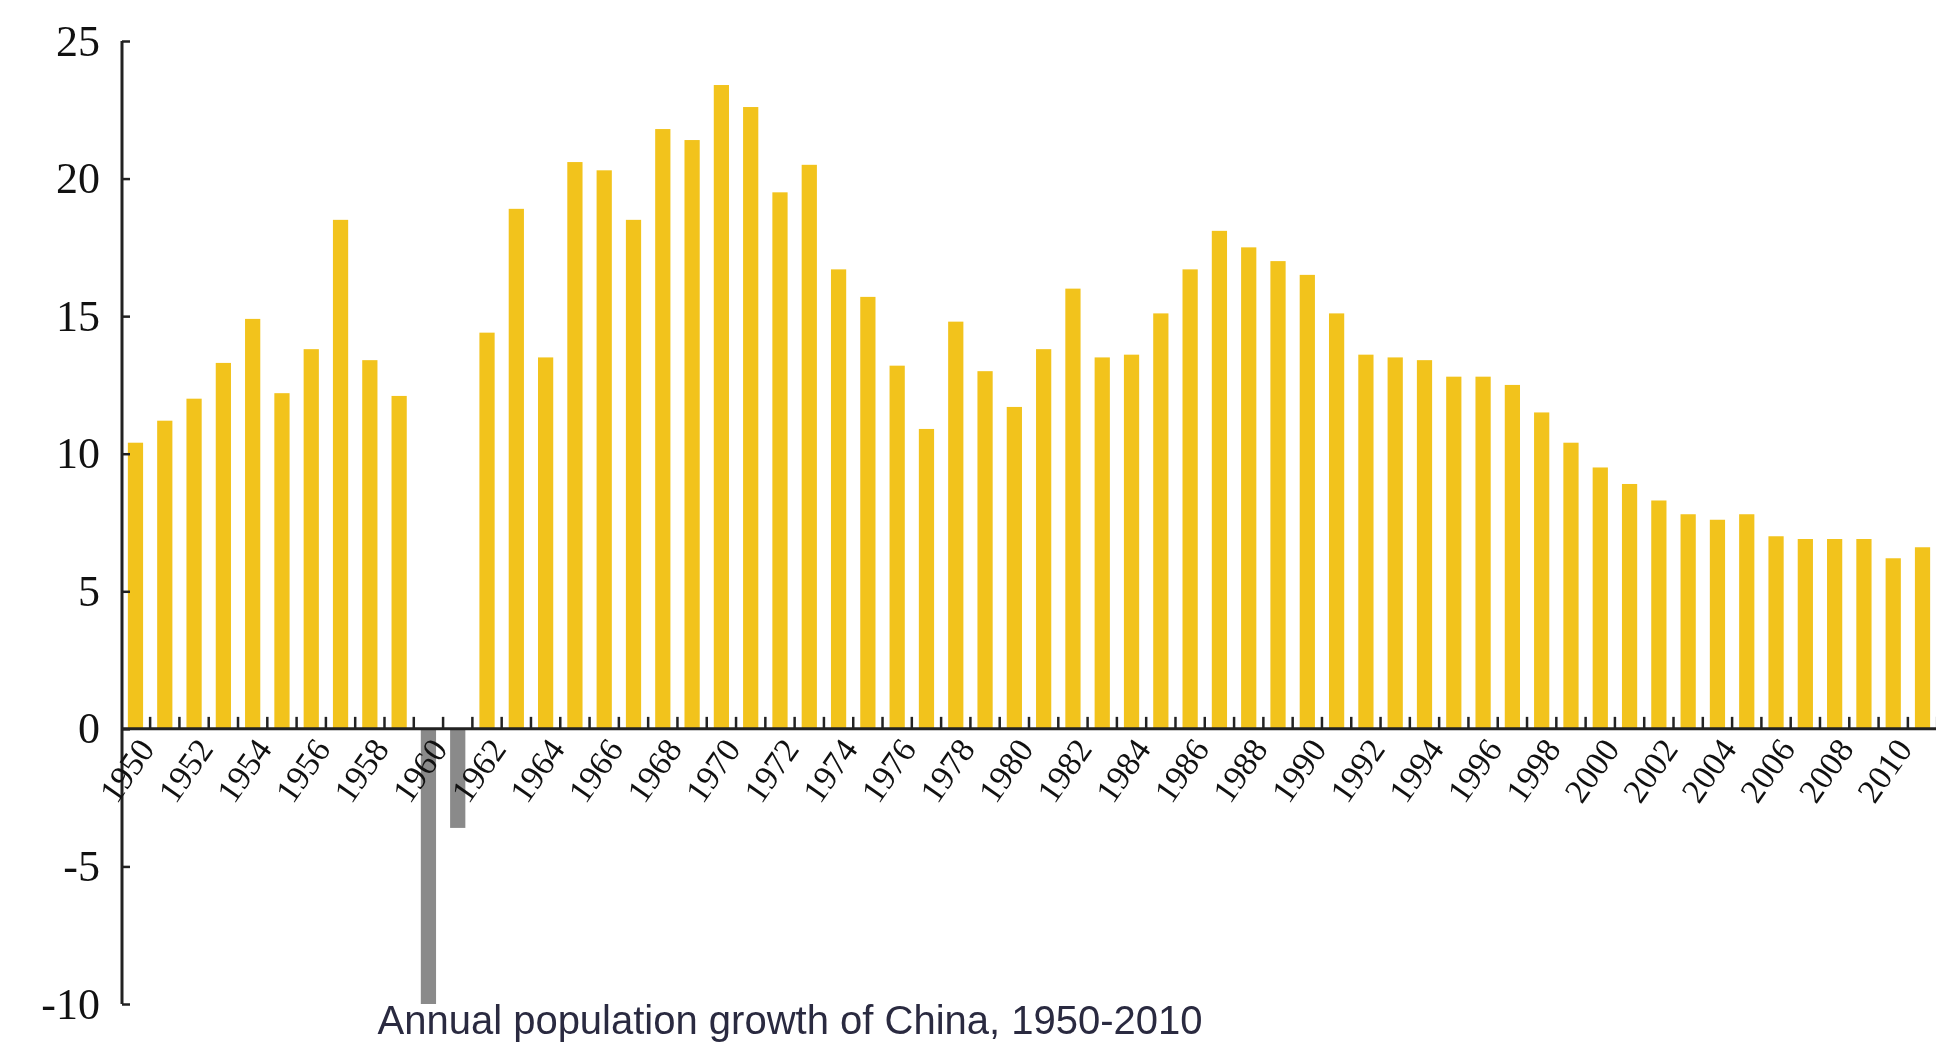 The width and height of the screenshot is (1936, 1042). What do you see at coordinates (78, 316) in the screenshot?
I see `y-tick-label: 15` at bounding box center [78, 316].